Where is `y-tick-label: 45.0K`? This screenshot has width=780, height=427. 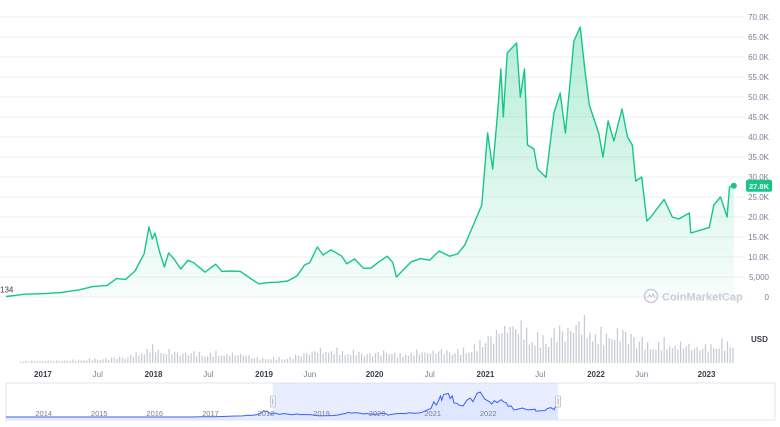 y-tick-label: 45.0K is located at coordinates (759, 117).